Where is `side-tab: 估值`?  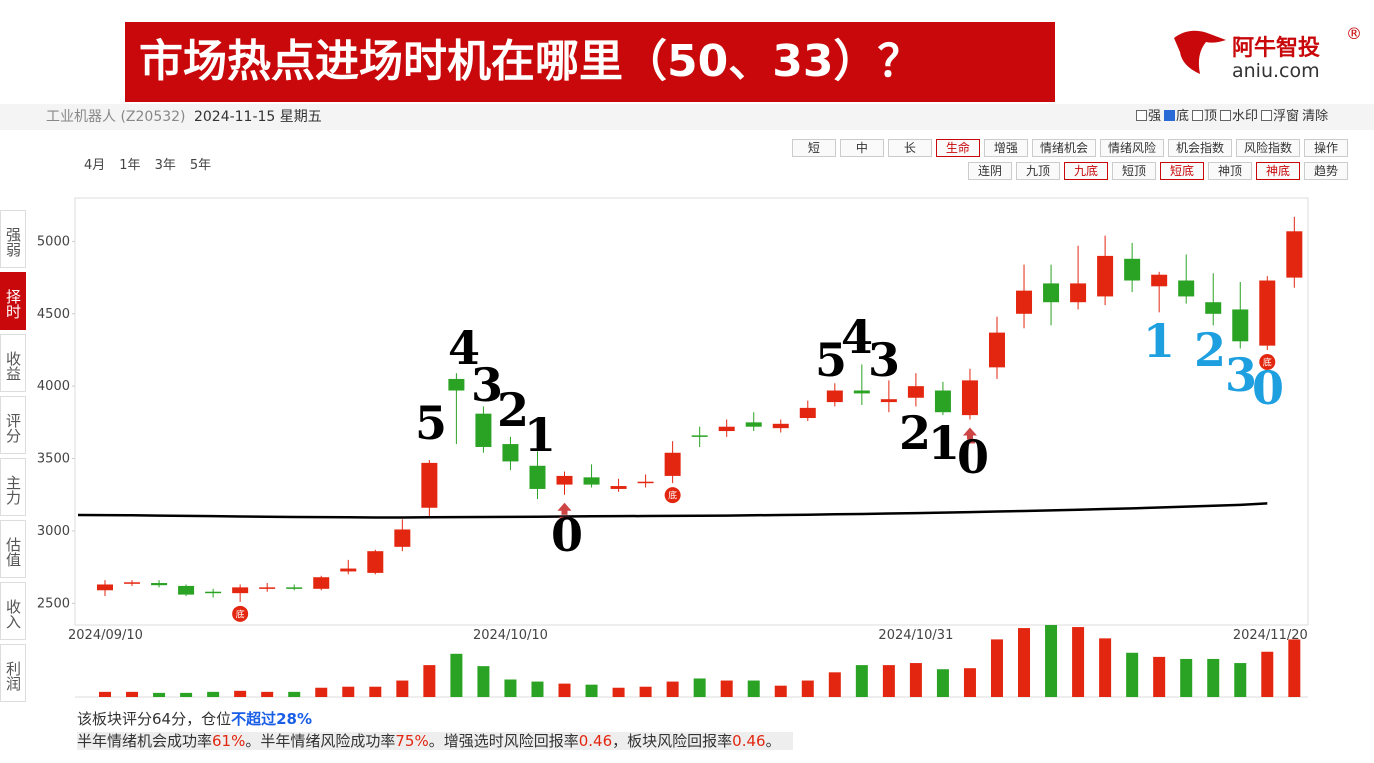
side-tab: 估值 is located at coordinates (13, 549).